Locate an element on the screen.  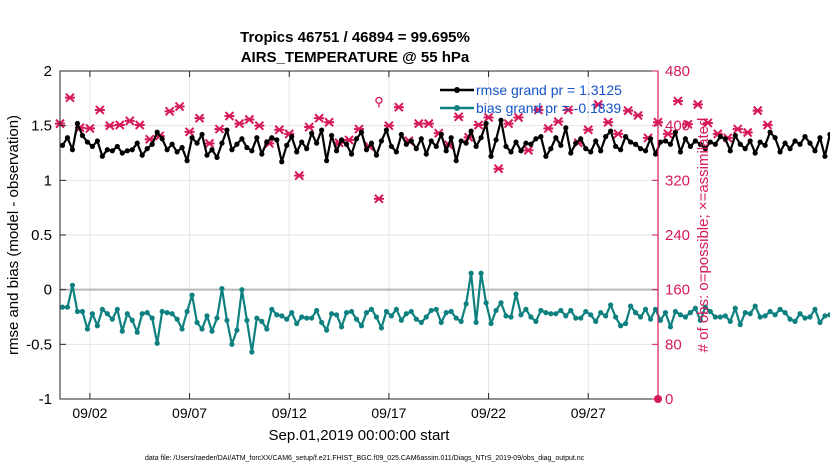
legend-rmse-marker is located at coordinates (457, 90).